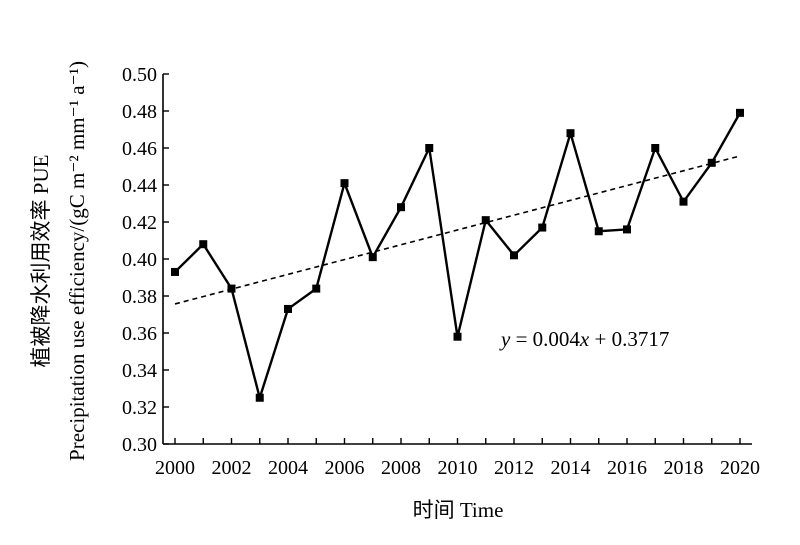  What do you see at coordinates (571, 468) in the screenshot?
I see `x-tick-label: 2014` at bounding box center [571, 468].